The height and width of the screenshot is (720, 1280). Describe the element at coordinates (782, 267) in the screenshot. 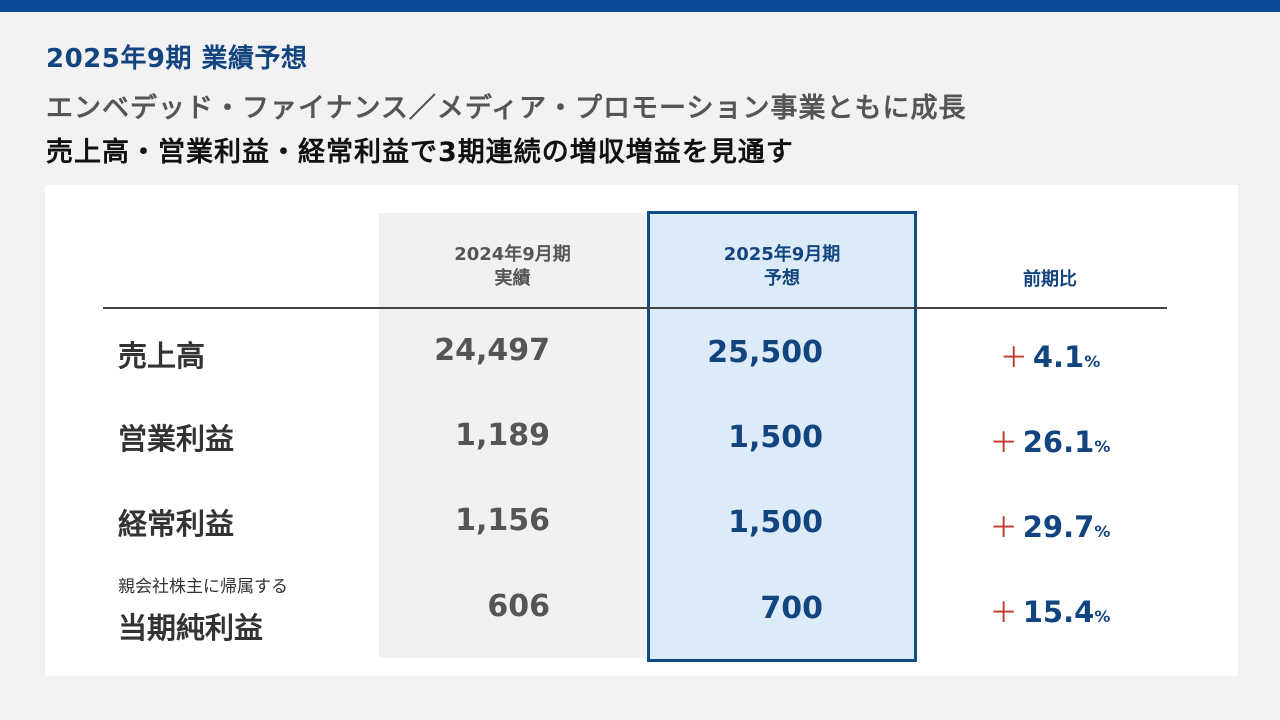

I see `forecast-header: 2025年9月期 予想` at that location.